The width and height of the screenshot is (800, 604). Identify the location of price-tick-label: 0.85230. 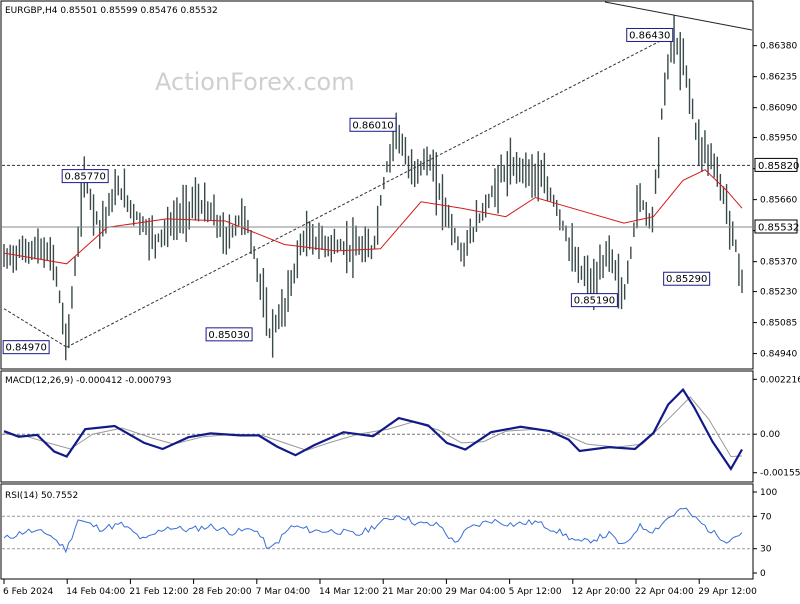
(778, 293).